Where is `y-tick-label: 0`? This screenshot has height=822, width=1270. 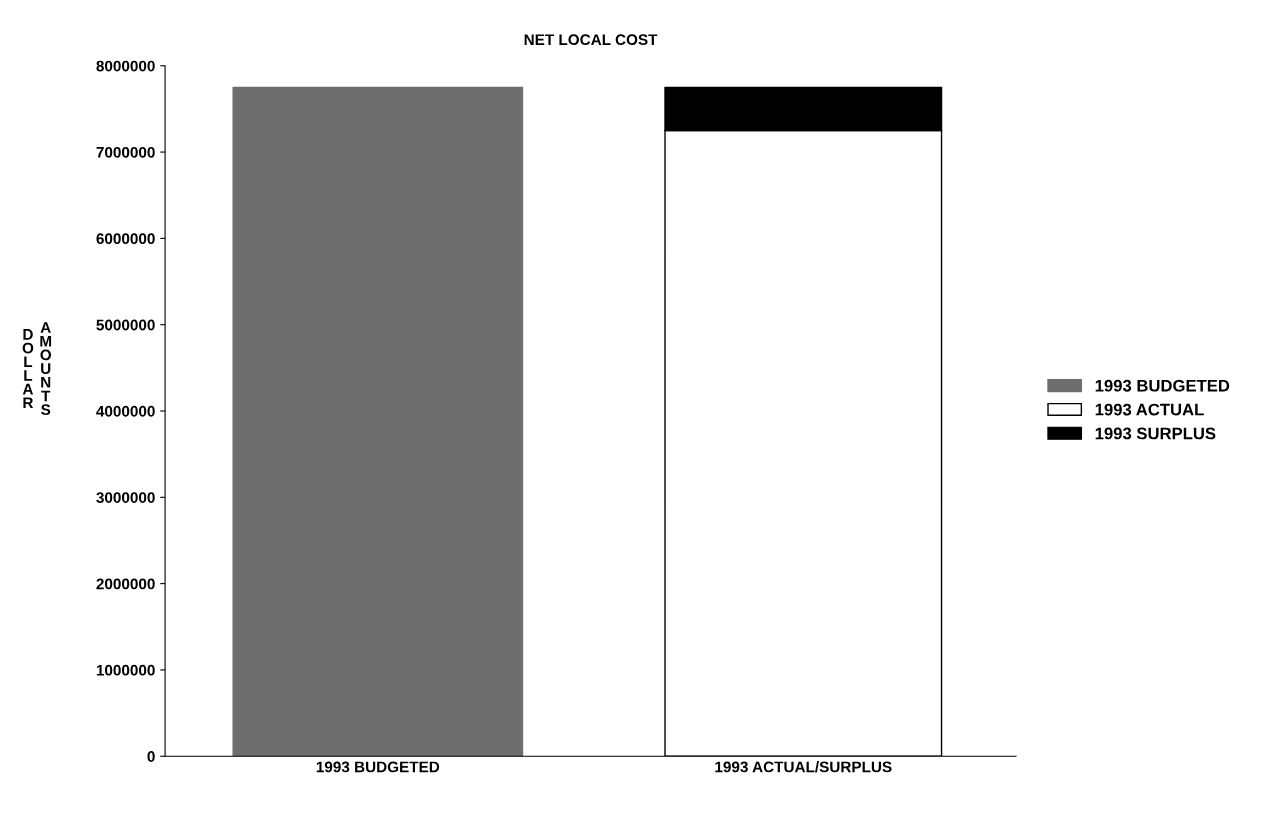
y-tick-label: 0 is located at coordinates (151, 756).